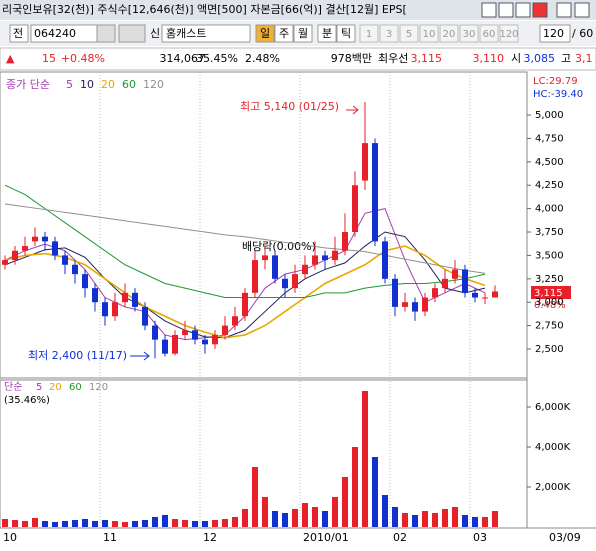 The width and height of the screenshot is (596, 551). Describe the element at coordinates (55, 33) in the screenshot. I see `code: 064240` at that location.